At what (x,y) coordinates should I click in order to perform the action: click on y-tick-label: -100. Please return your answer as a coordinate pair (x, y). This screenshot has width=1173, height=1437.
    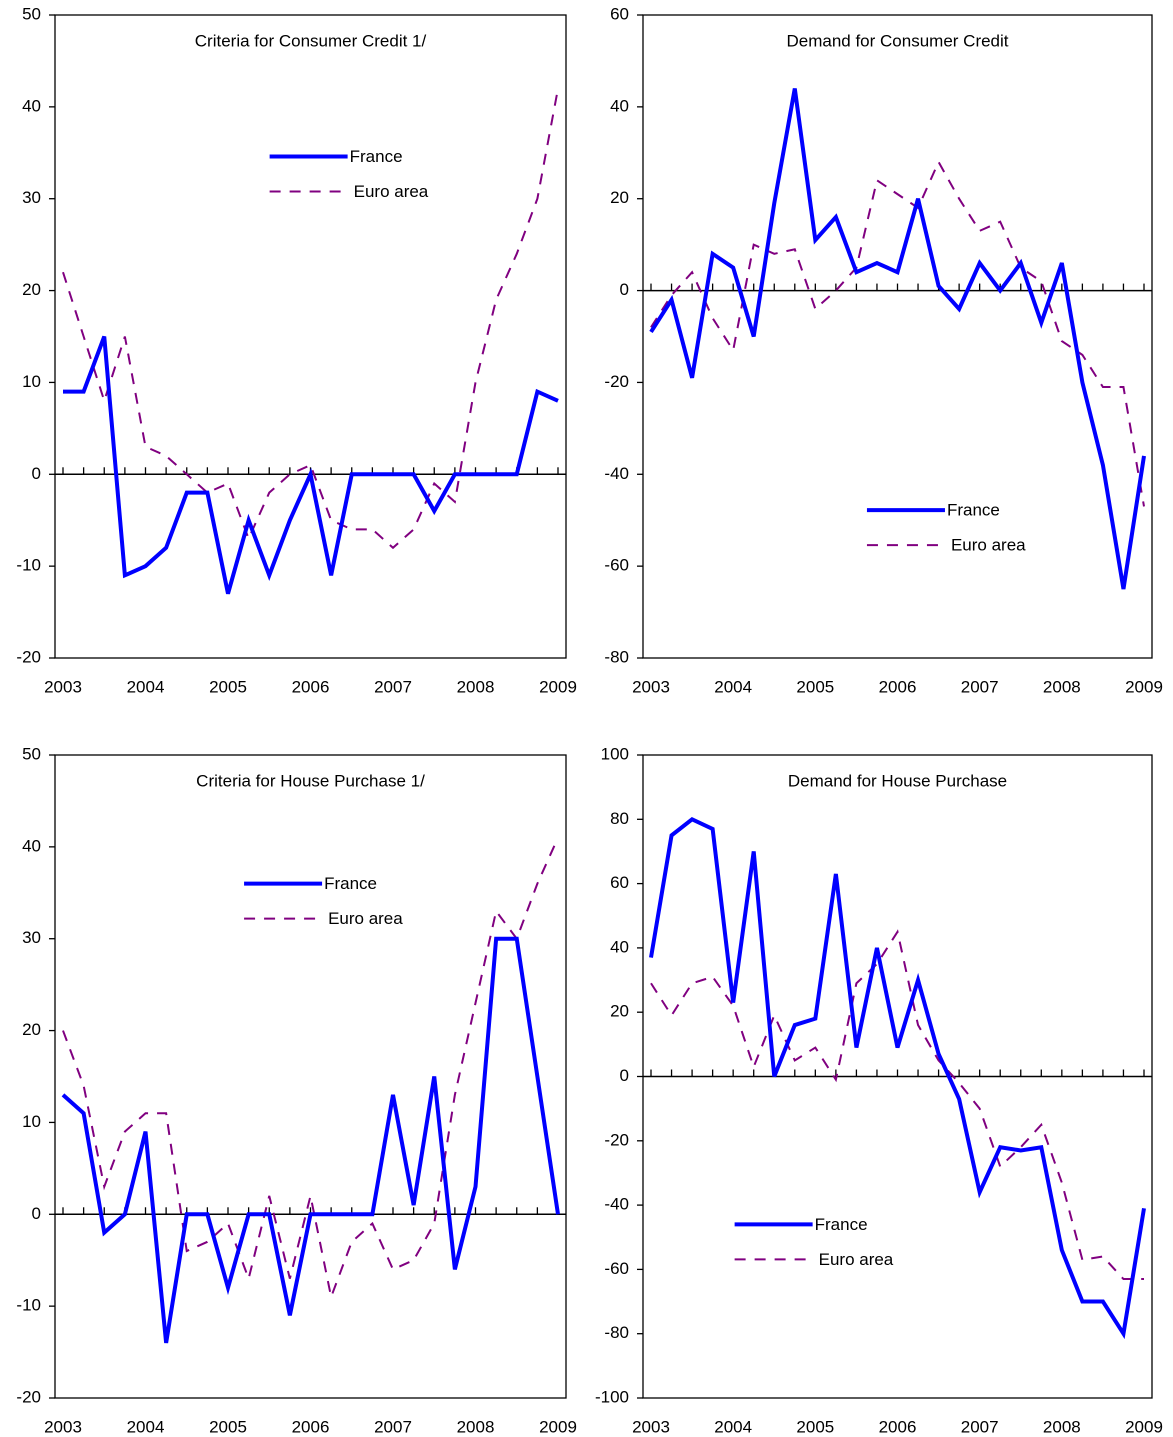
    Looking at the image, I should click on (612, 1396).